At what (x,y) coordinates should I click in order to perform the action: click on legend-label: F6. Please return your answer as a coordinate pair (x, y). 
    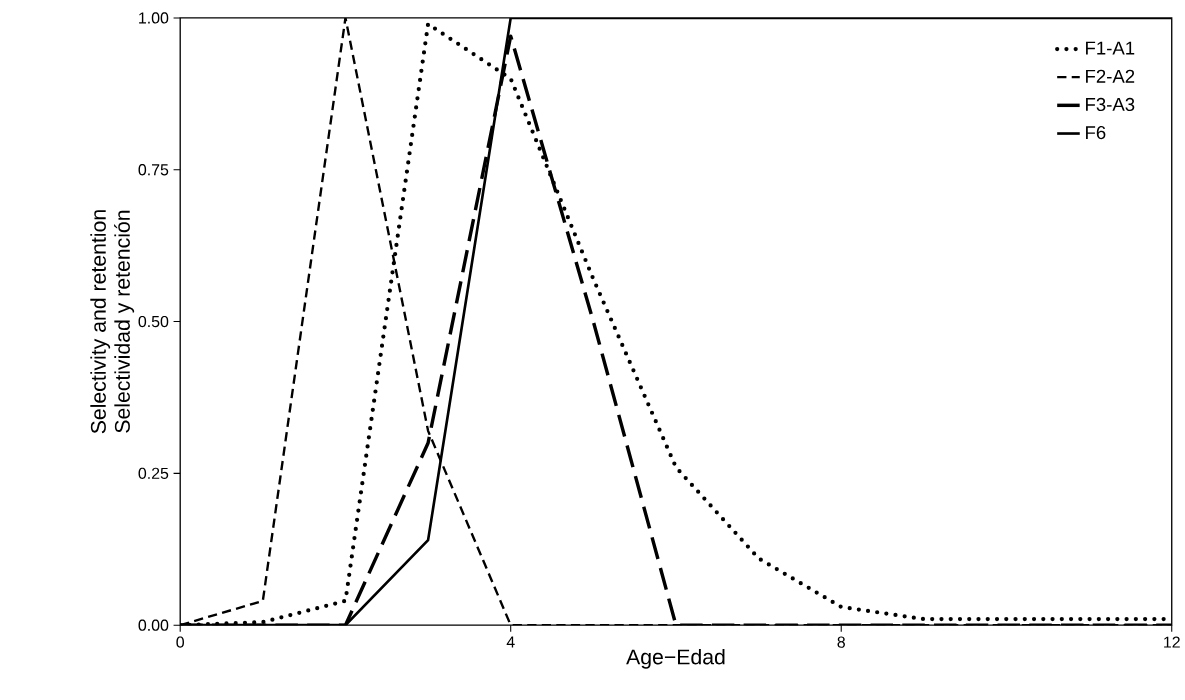
    Looking at the image, I should click on (1096, 133).